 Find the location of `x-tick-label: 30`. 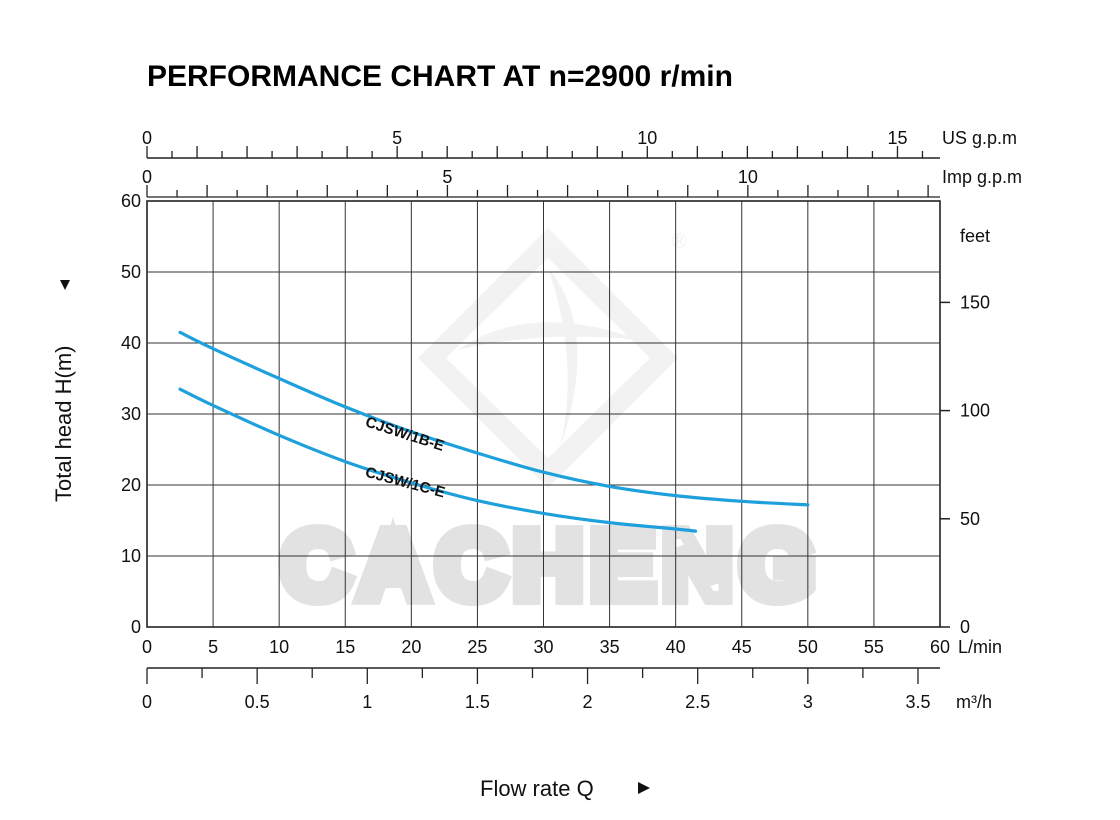

x-tick-label: 30 is located at coordinates (543, 647).